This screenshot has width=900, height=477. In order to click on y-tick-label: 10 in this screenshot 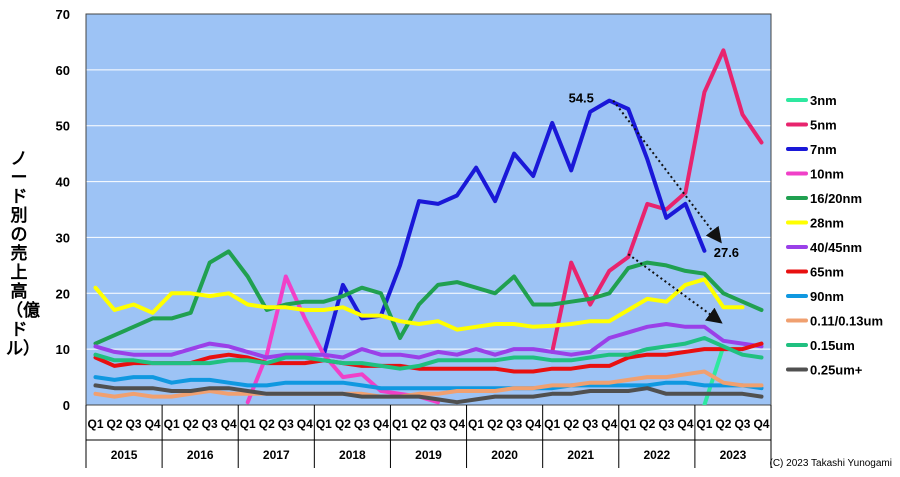, I will do `click(63, 349)`.